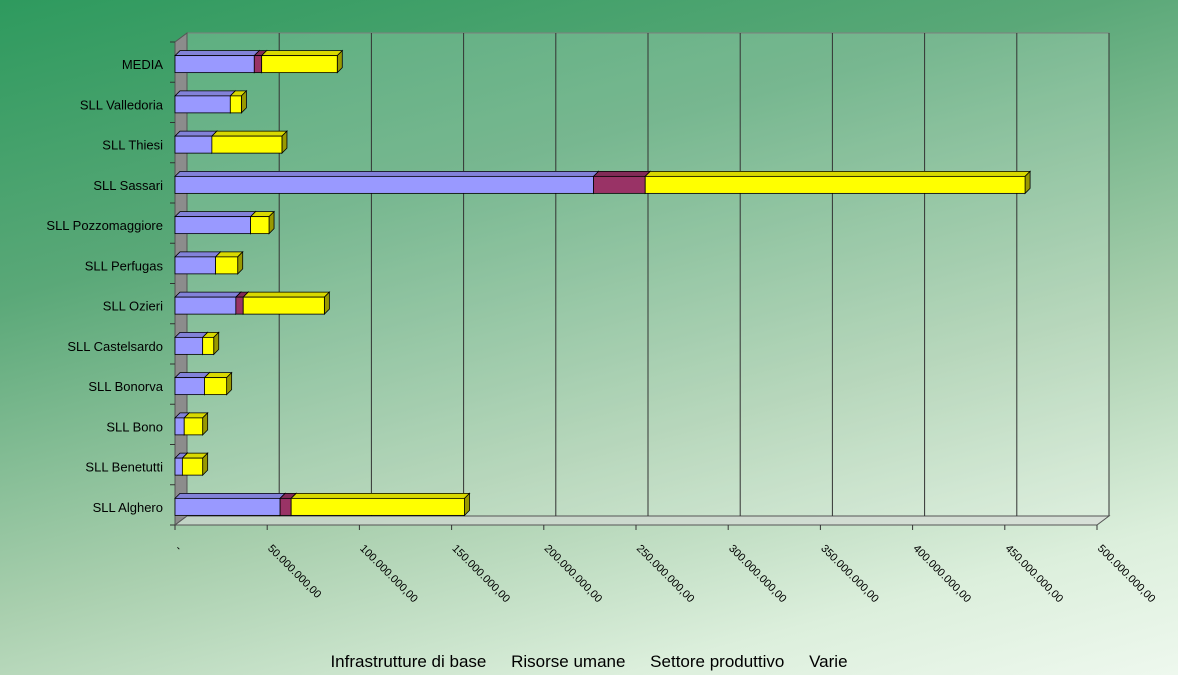 The width and height of the screenshot is (1178, 675). I want to click on category-label: SLL Thiesi, so click(132, 145).